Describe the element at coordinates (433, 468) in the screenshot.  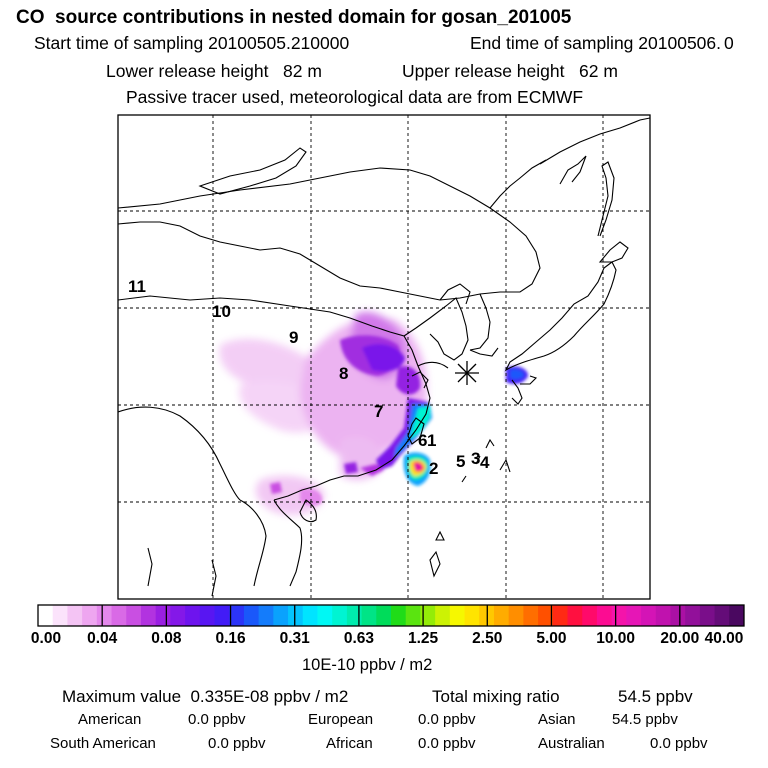
I see `region-label: 2` at that location.